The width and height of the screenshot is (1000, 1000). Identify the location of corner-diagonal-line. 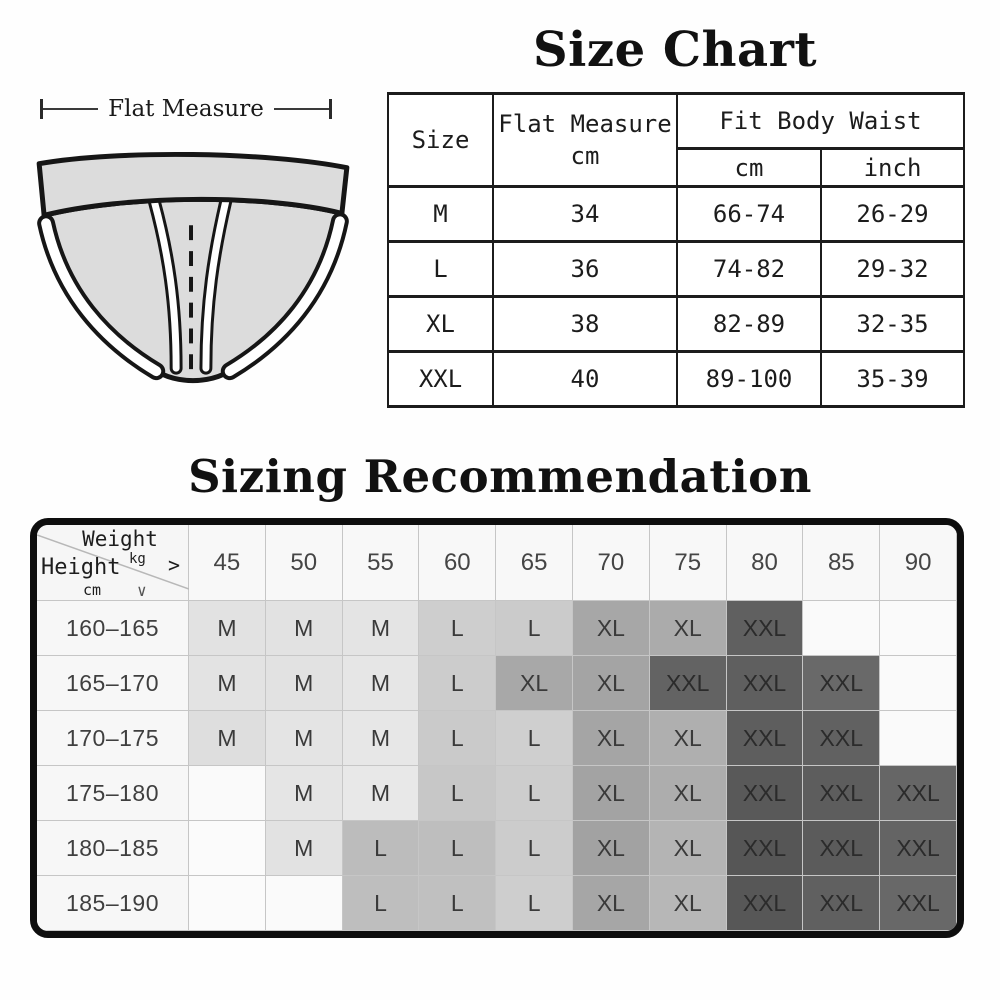
(113, 562).